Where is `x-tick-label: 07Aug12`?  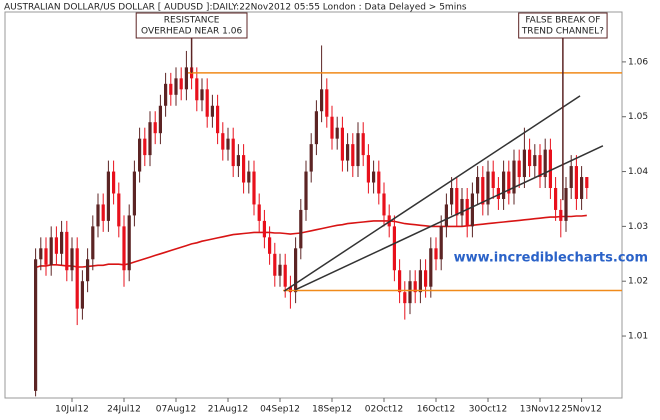 x-tick-label: 07Aug12 is located at coordinates (176, 410).